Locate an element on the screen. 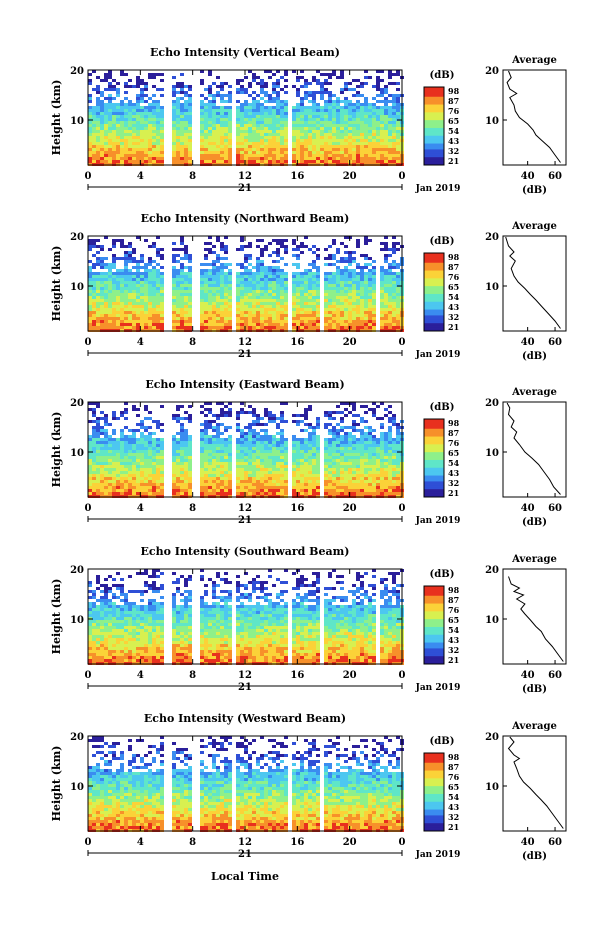 This screenshot has height=929, width=616. panel-title: Echo Intensity (Vertical Beam) is located at coordinates (245, 52).